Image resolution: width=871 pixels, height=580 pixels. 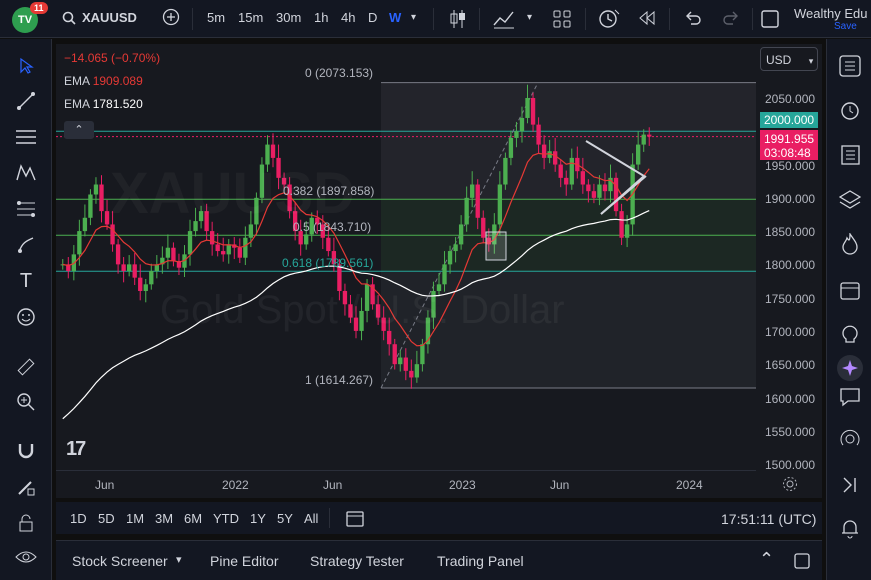 What do you see at coordinates (26, 66) in the screenshot?
I see `cursor-icon` at bounding box center [26, 66].